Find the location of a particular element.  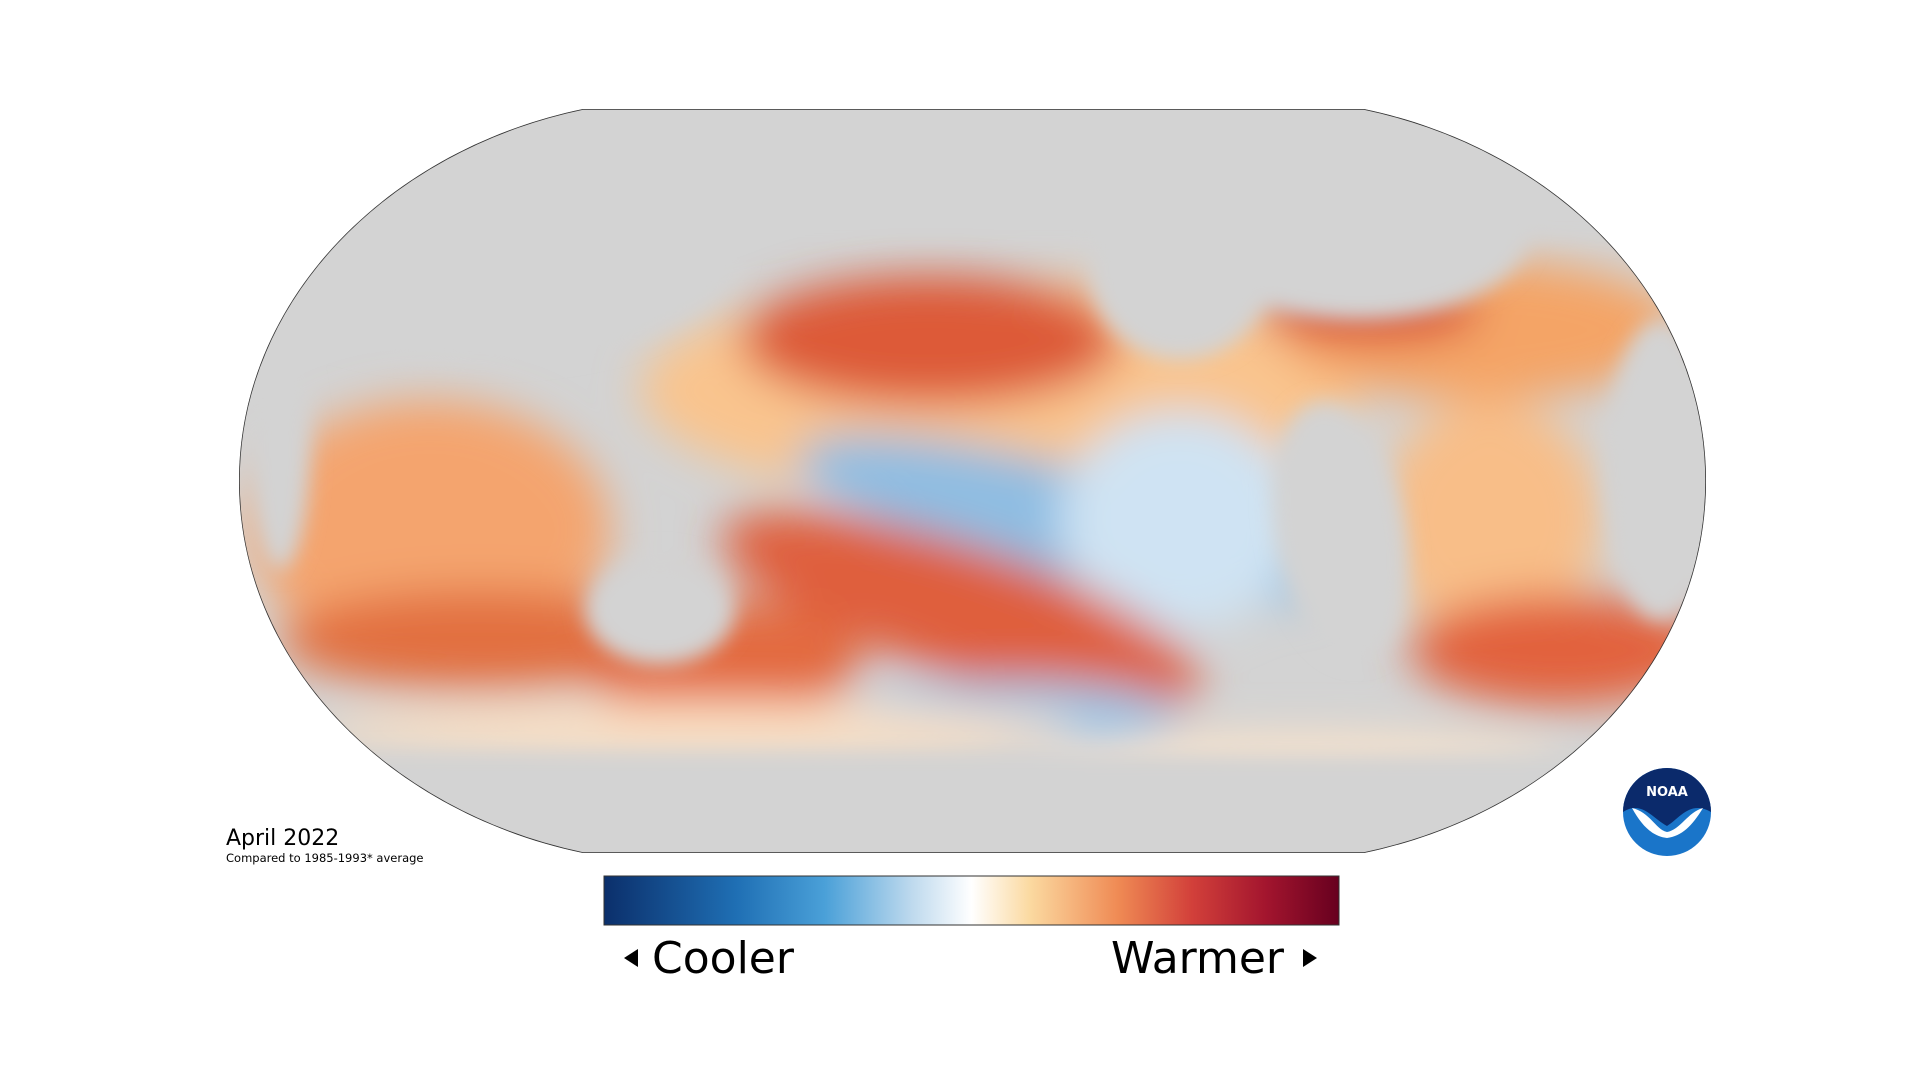

colorbar is located at coordinates (971, 900).